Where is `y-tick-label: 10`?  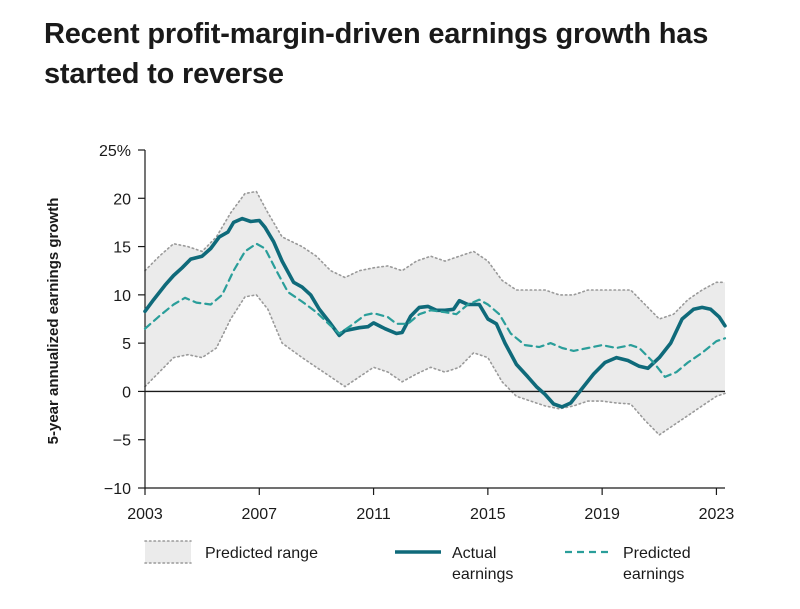 y-tick-label: 10 is located at coordinates (122, 296).